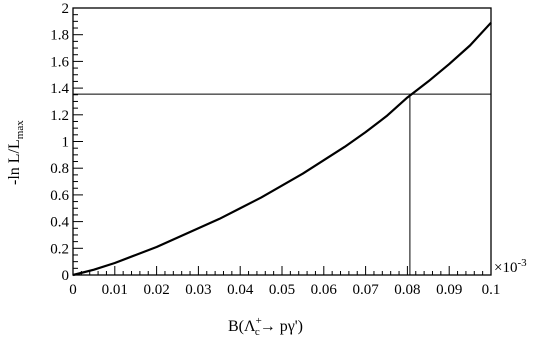 The width and height of the screenshot is (538, 341). I want to click on x-tick-label: 0, so click(73, 290).